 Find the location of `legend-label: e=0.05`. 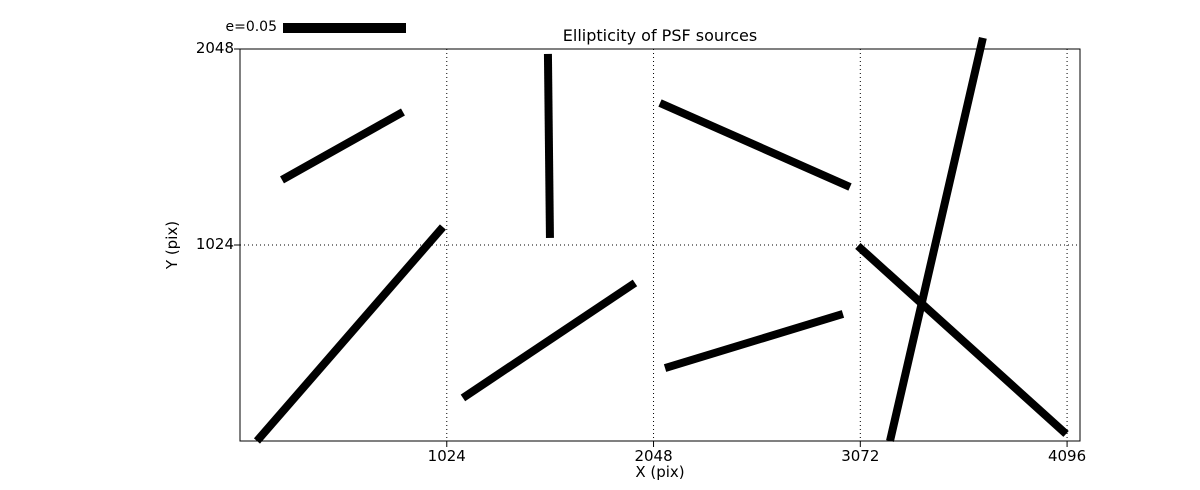

legend-label: e=0.05 is located at coordinates (251, 27).